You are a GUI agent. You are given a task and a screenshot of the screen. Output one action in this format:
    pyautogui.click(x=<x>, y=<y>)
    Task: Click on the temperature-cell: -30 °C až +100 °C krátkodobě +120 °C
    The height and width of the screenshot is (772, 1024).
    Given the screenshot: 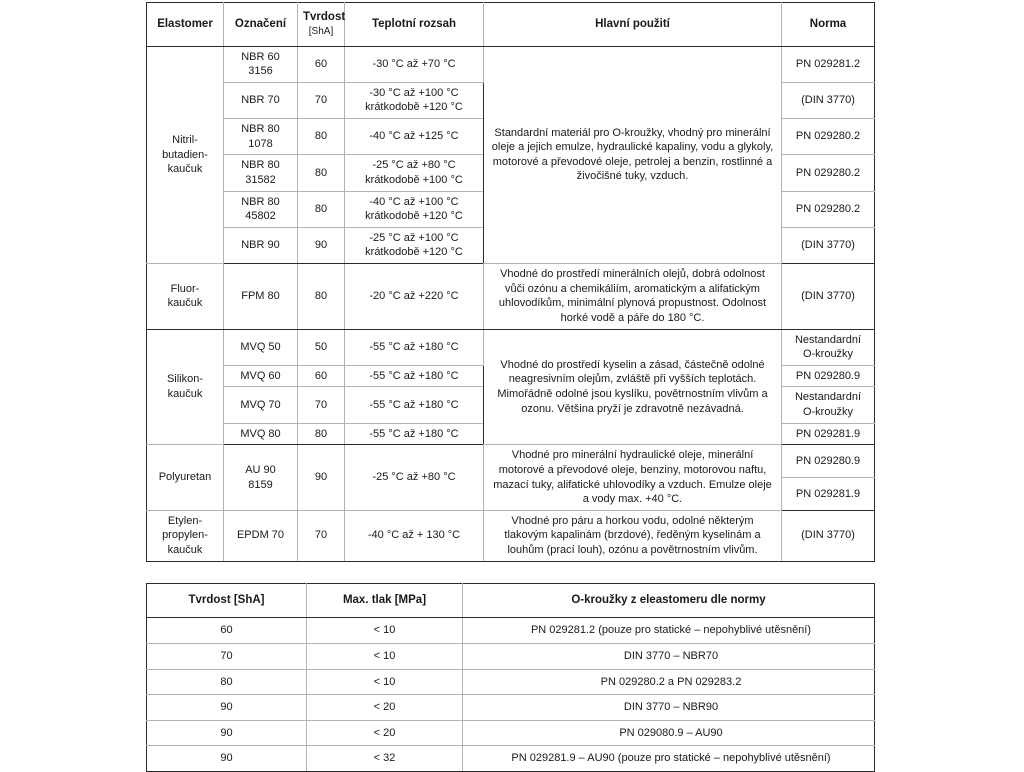 What is the action you would take?
    pyautogui.click(x=414, y=100)
    